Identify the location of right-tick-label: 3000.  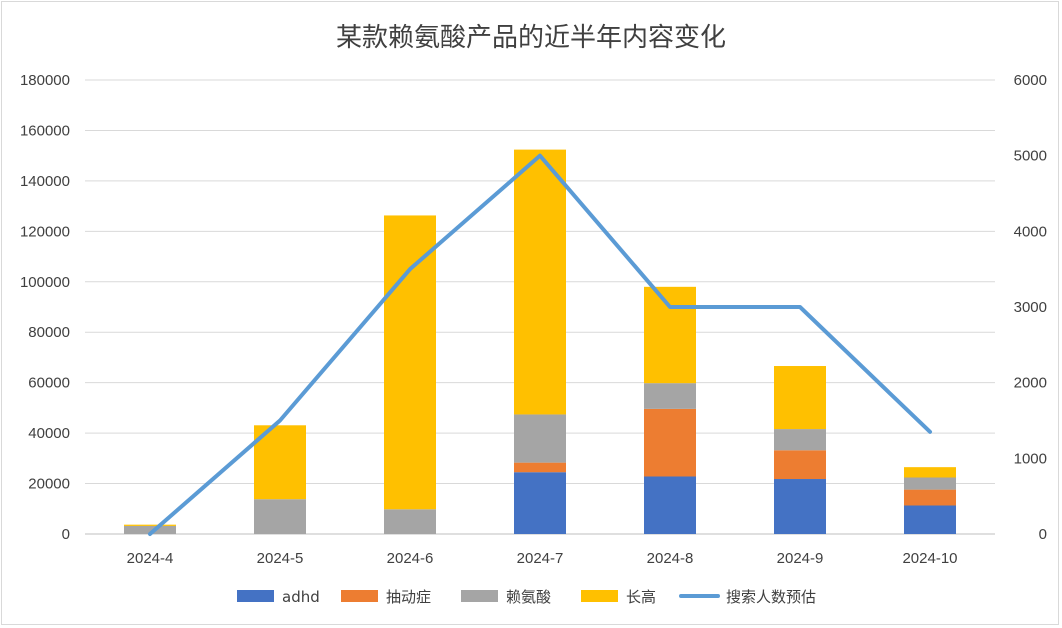
(1030, 307).